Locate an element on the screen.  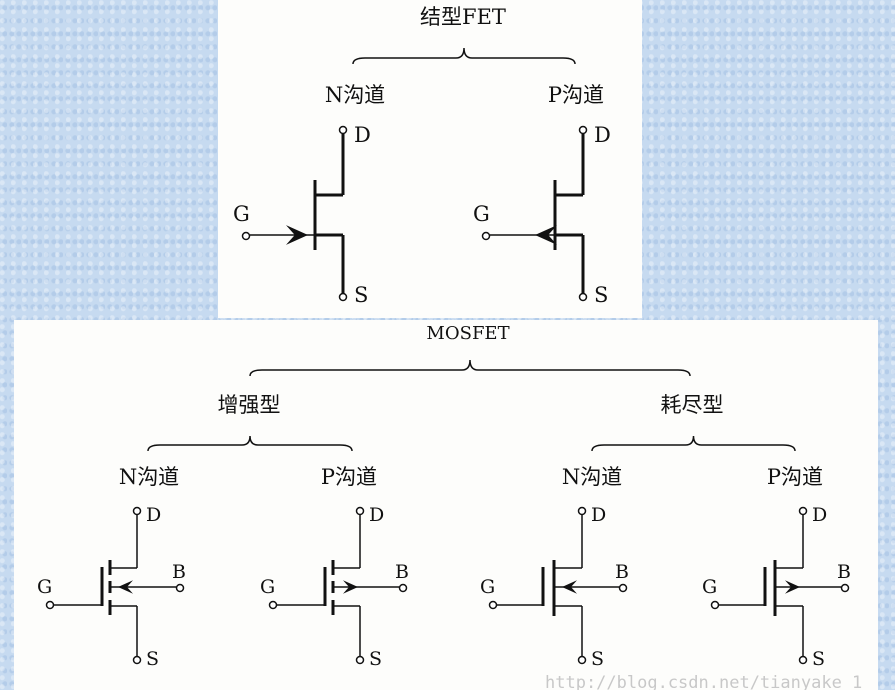
enhancement-label: 增强型 is located at coordinates (249, 405).